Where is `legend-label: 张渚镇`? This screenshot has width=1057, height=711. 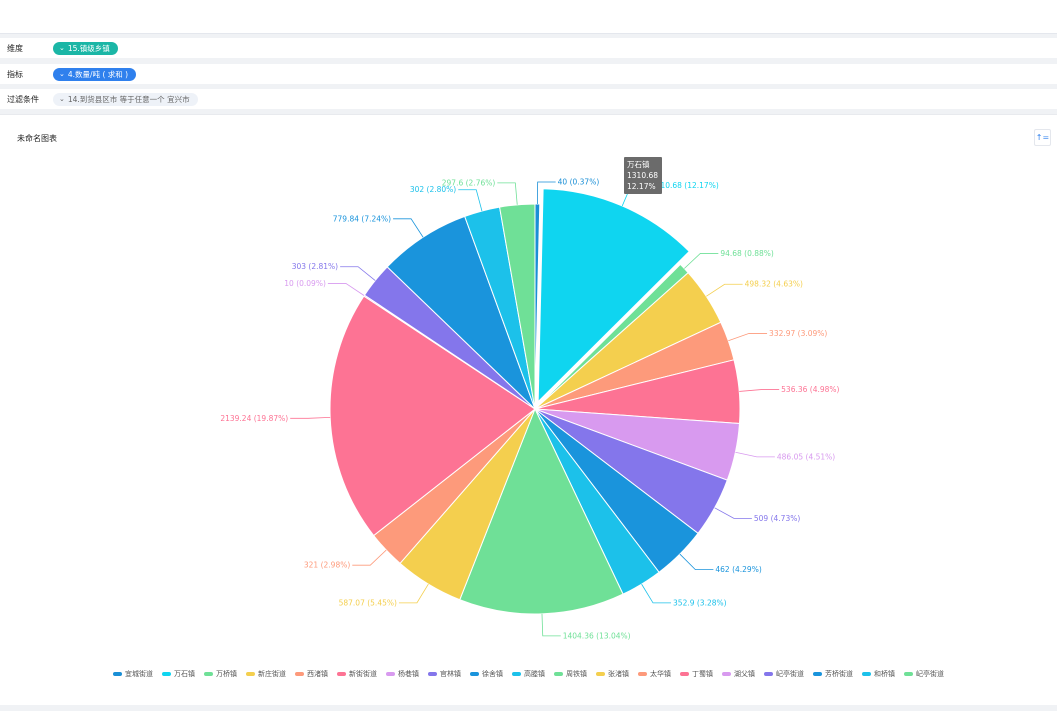 legend-label: 张渚镇 is located at coordinates (618, 674).